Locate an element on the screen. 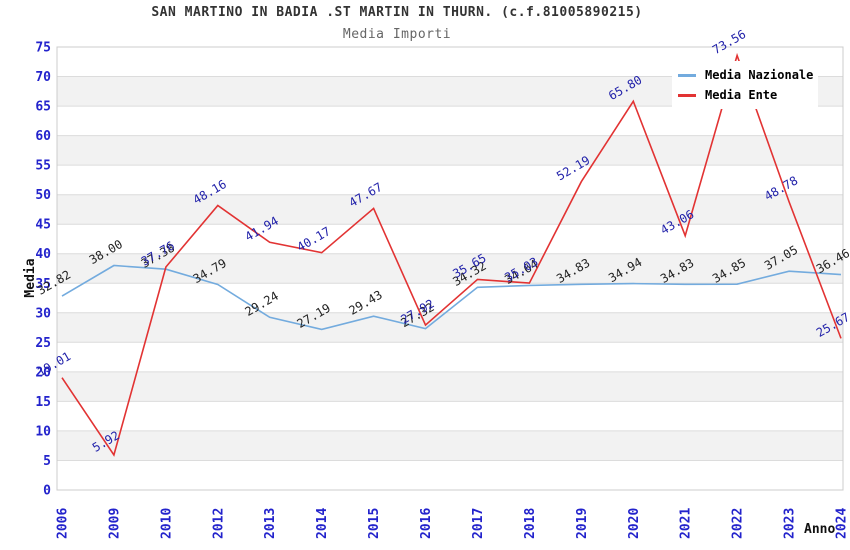 The image size is (850, 550). y-tick-label: 50 is located at coordinates (43, 195).